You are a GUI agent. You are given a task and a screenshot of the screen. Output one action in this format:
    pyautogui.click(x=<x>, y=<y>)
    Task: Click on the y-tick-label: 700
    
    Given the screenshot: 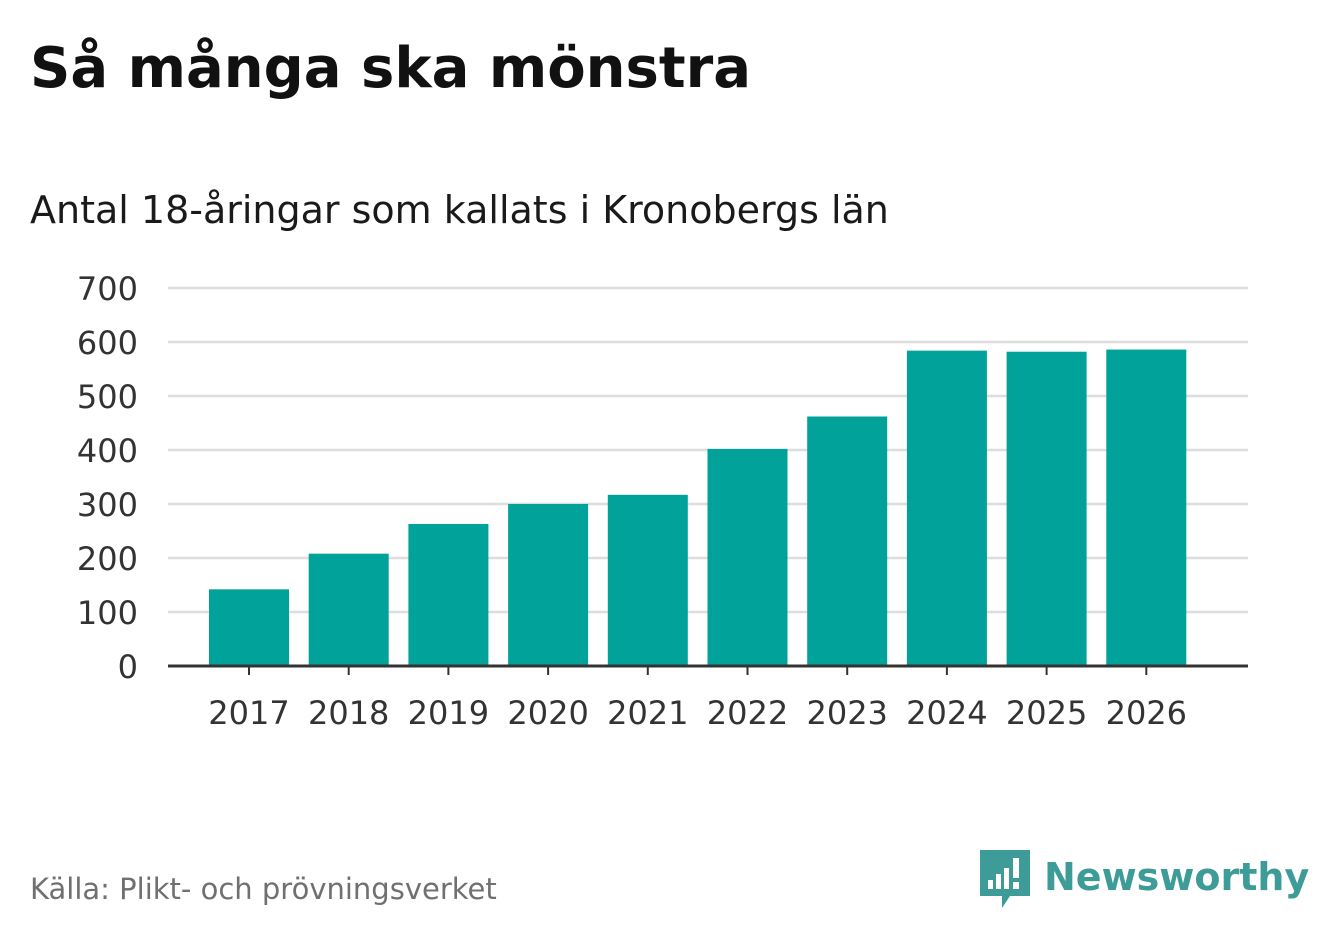 What is the action you would take?
    pyautogui.click(x=107, y=289)
    